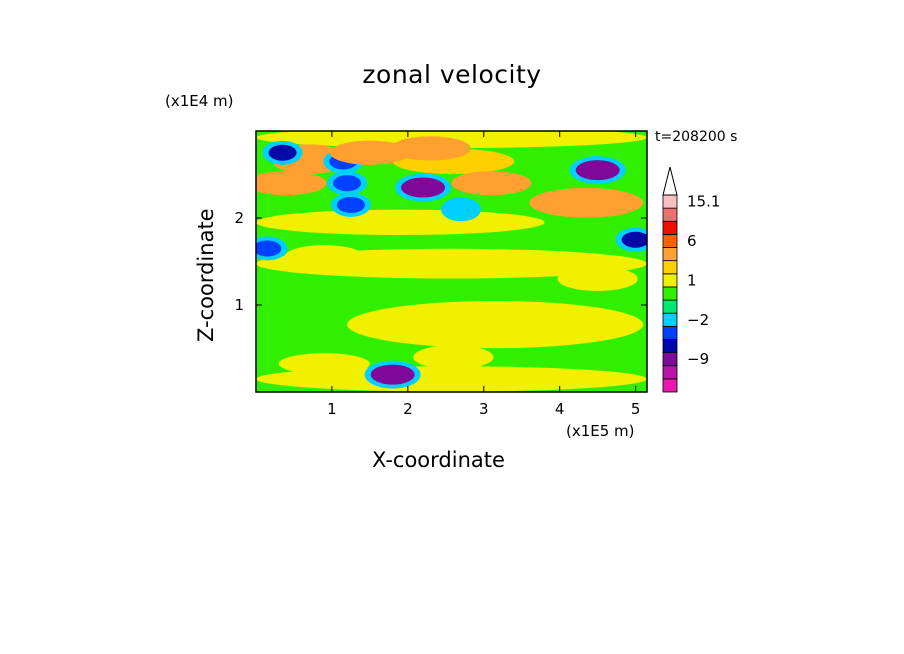 This screenshot has width=904, height=654. I want to click on colorbar-tick-label: −2, so click(698, 320).